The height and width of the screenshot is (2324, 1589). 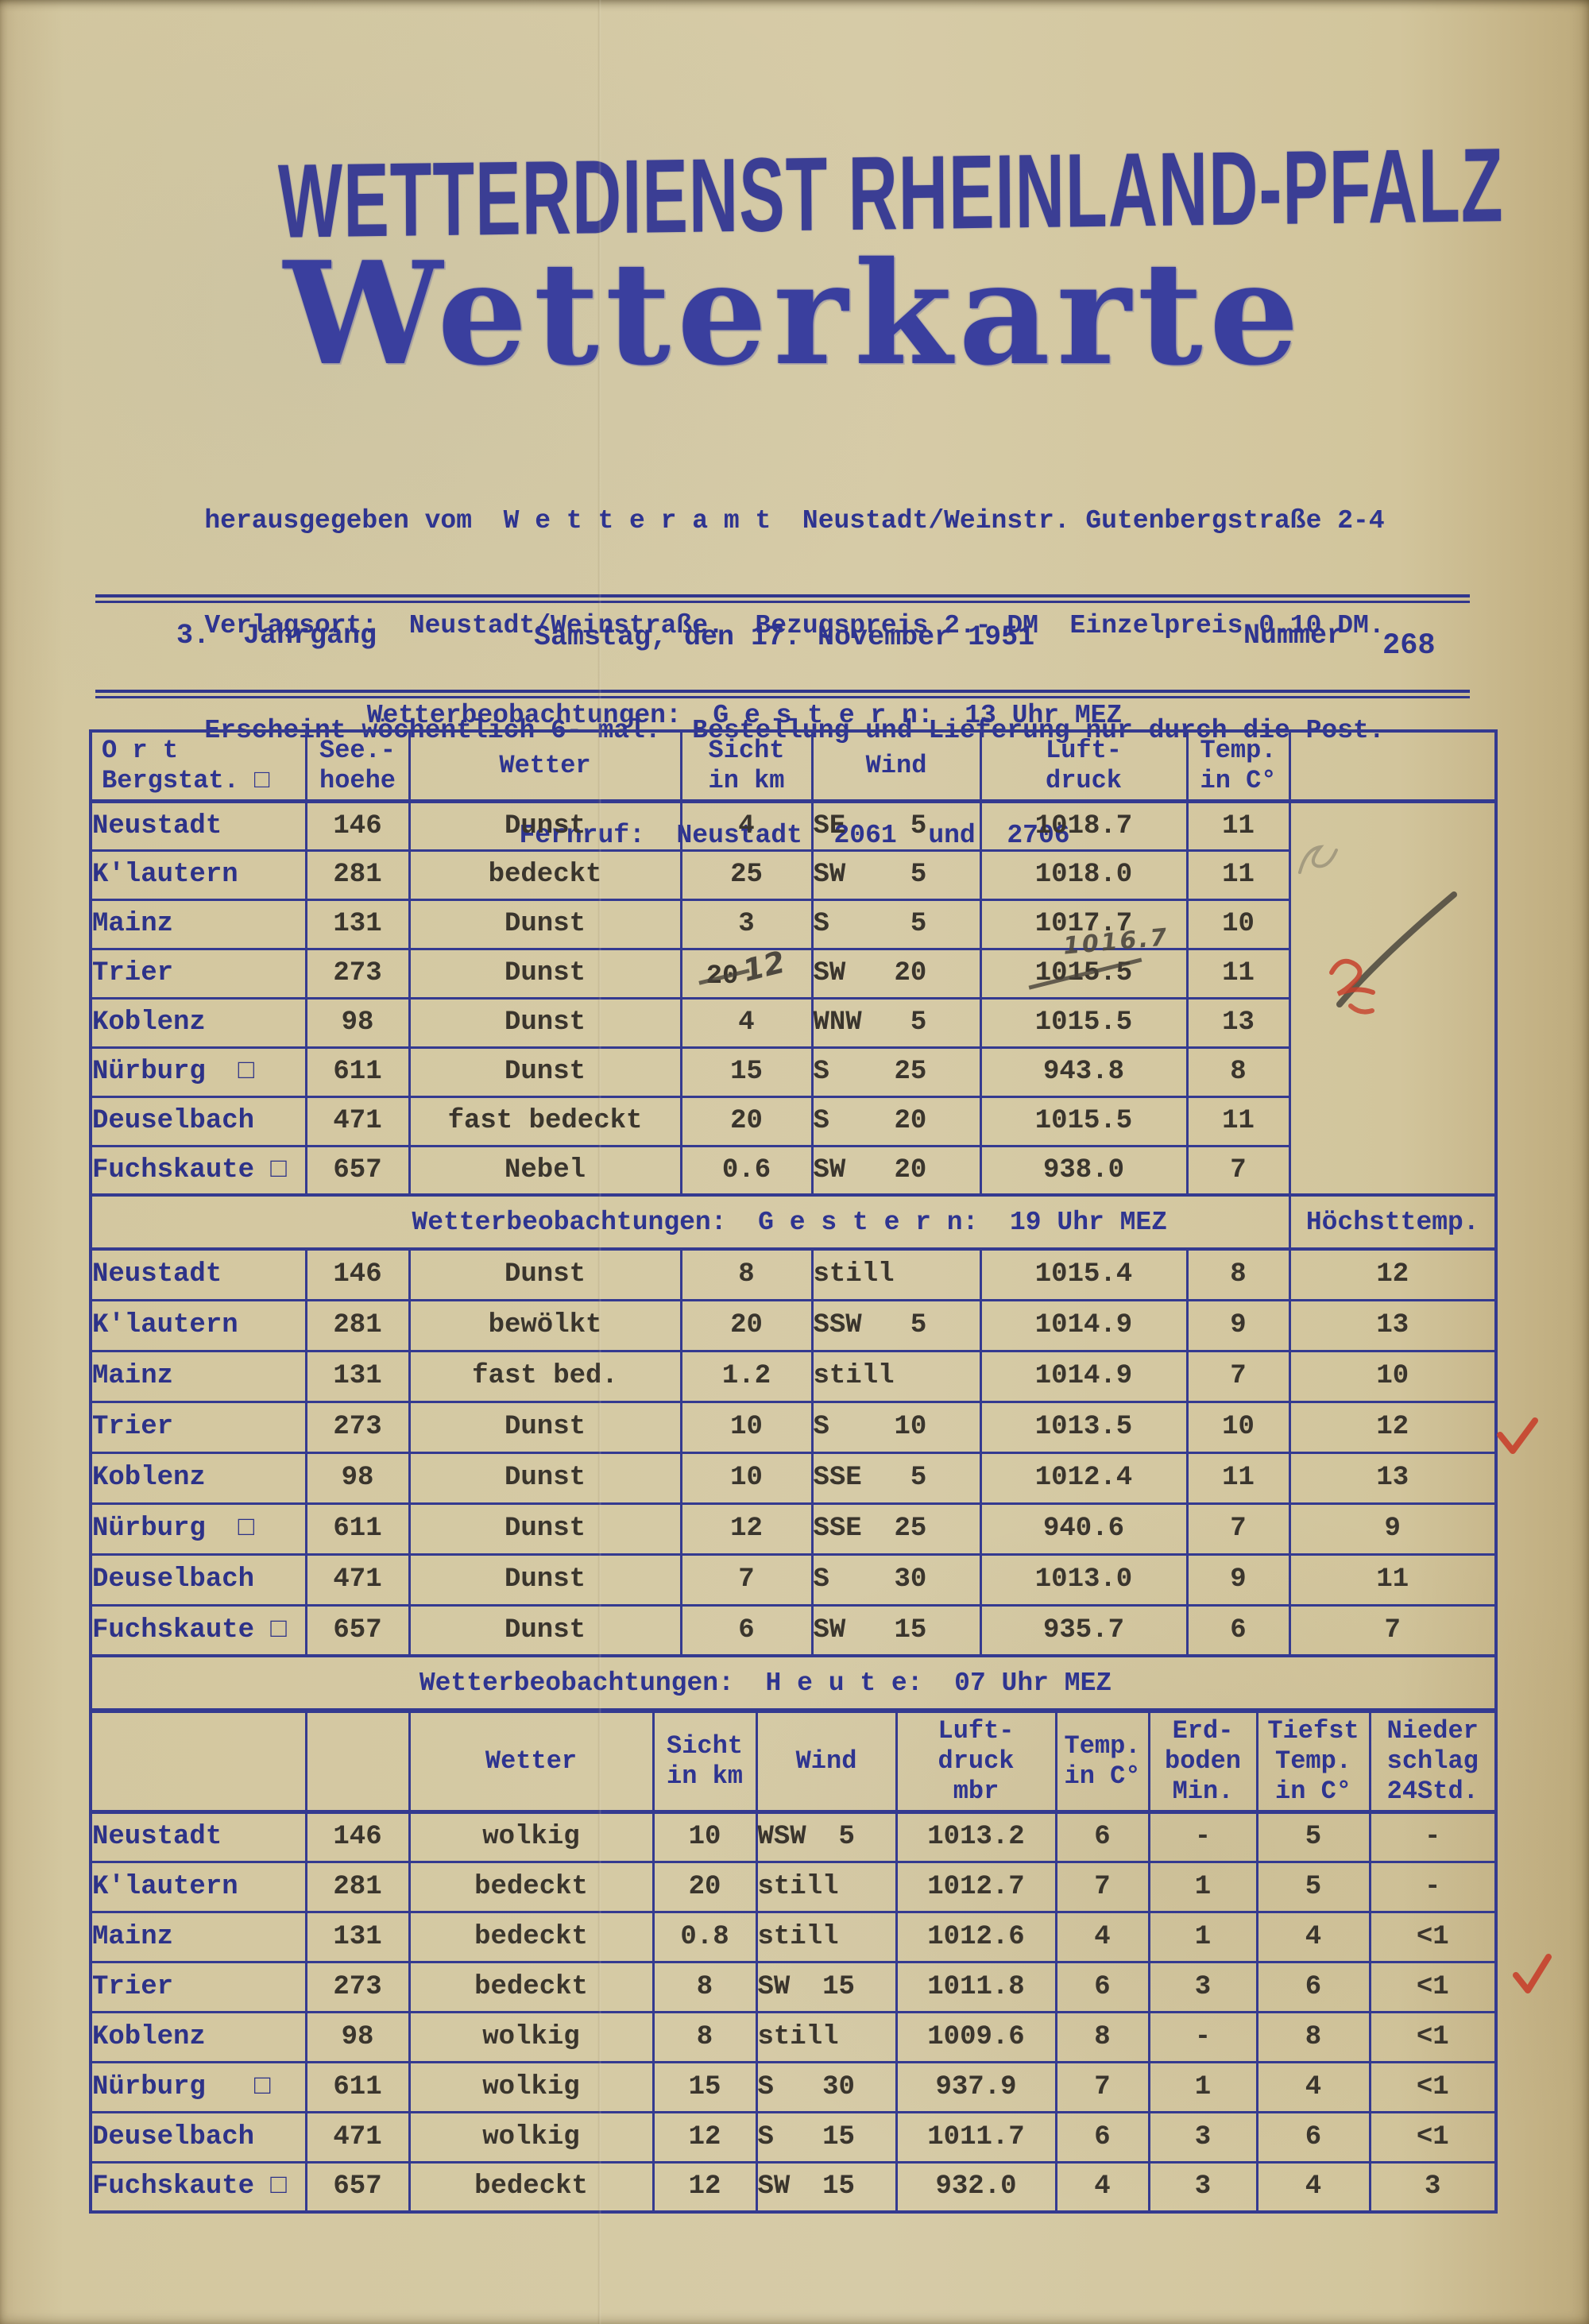 I want to click on cell-luftdruck: 1017.7, so click(x=1084, y=924).